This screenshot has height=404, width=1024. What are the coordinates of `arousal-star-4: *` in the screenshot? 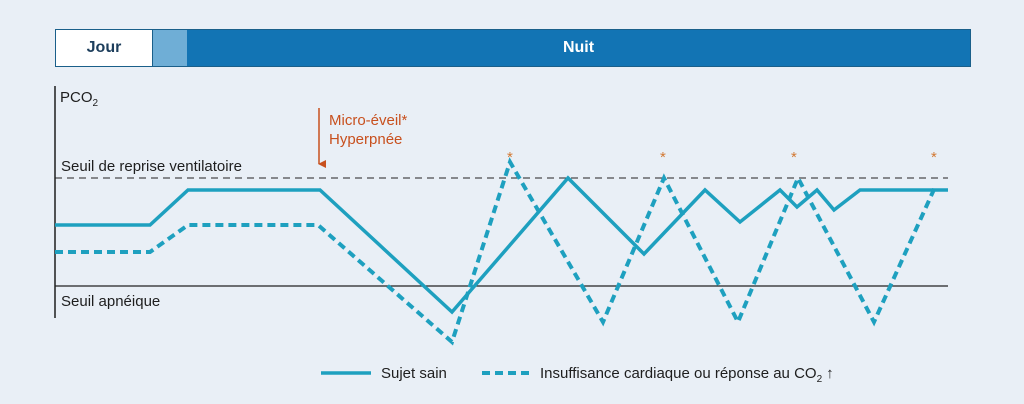 It's located at (934, 157).